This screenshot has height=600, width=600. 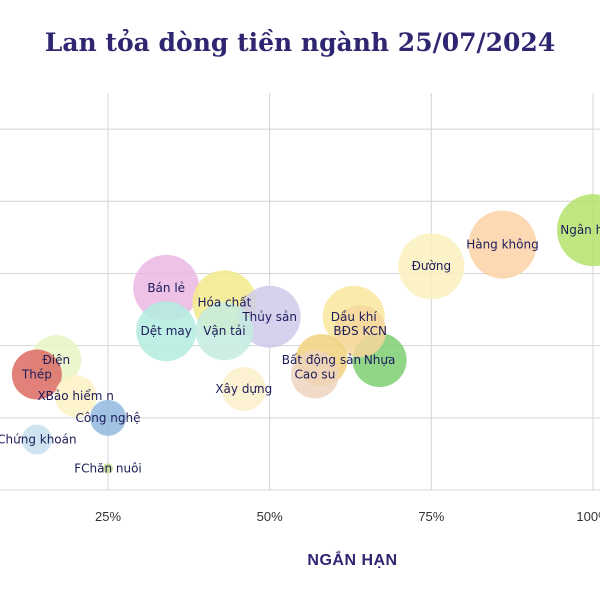 What do you see at coordinates (347, 516) in the screenshot?
I see `x-tick-labels: 25% 50% 75% 100%` at bounding box center [347, 516].